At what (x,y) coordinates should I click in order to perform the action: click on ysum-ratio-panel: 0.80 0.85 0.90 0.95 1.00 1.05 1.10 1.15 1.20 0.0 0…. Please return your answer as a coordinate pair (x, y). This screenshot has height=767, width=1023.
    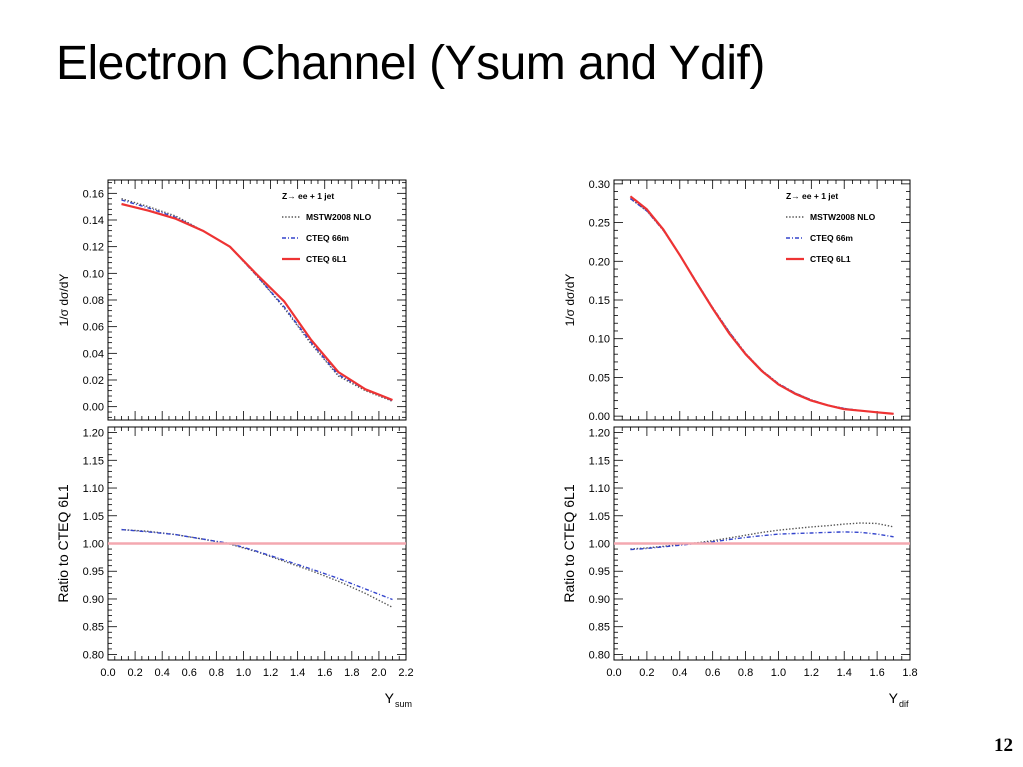
    Looking at the image, I should click on (234, 567).